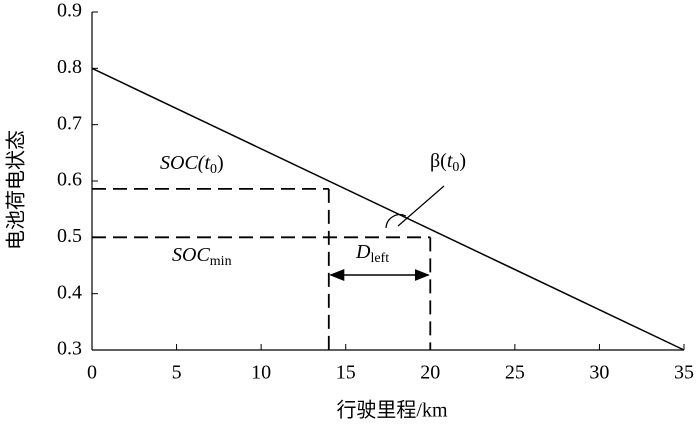  Describe the element at coordinates (421, 206) in the screenshot. I see `angle-pointer` at that location.